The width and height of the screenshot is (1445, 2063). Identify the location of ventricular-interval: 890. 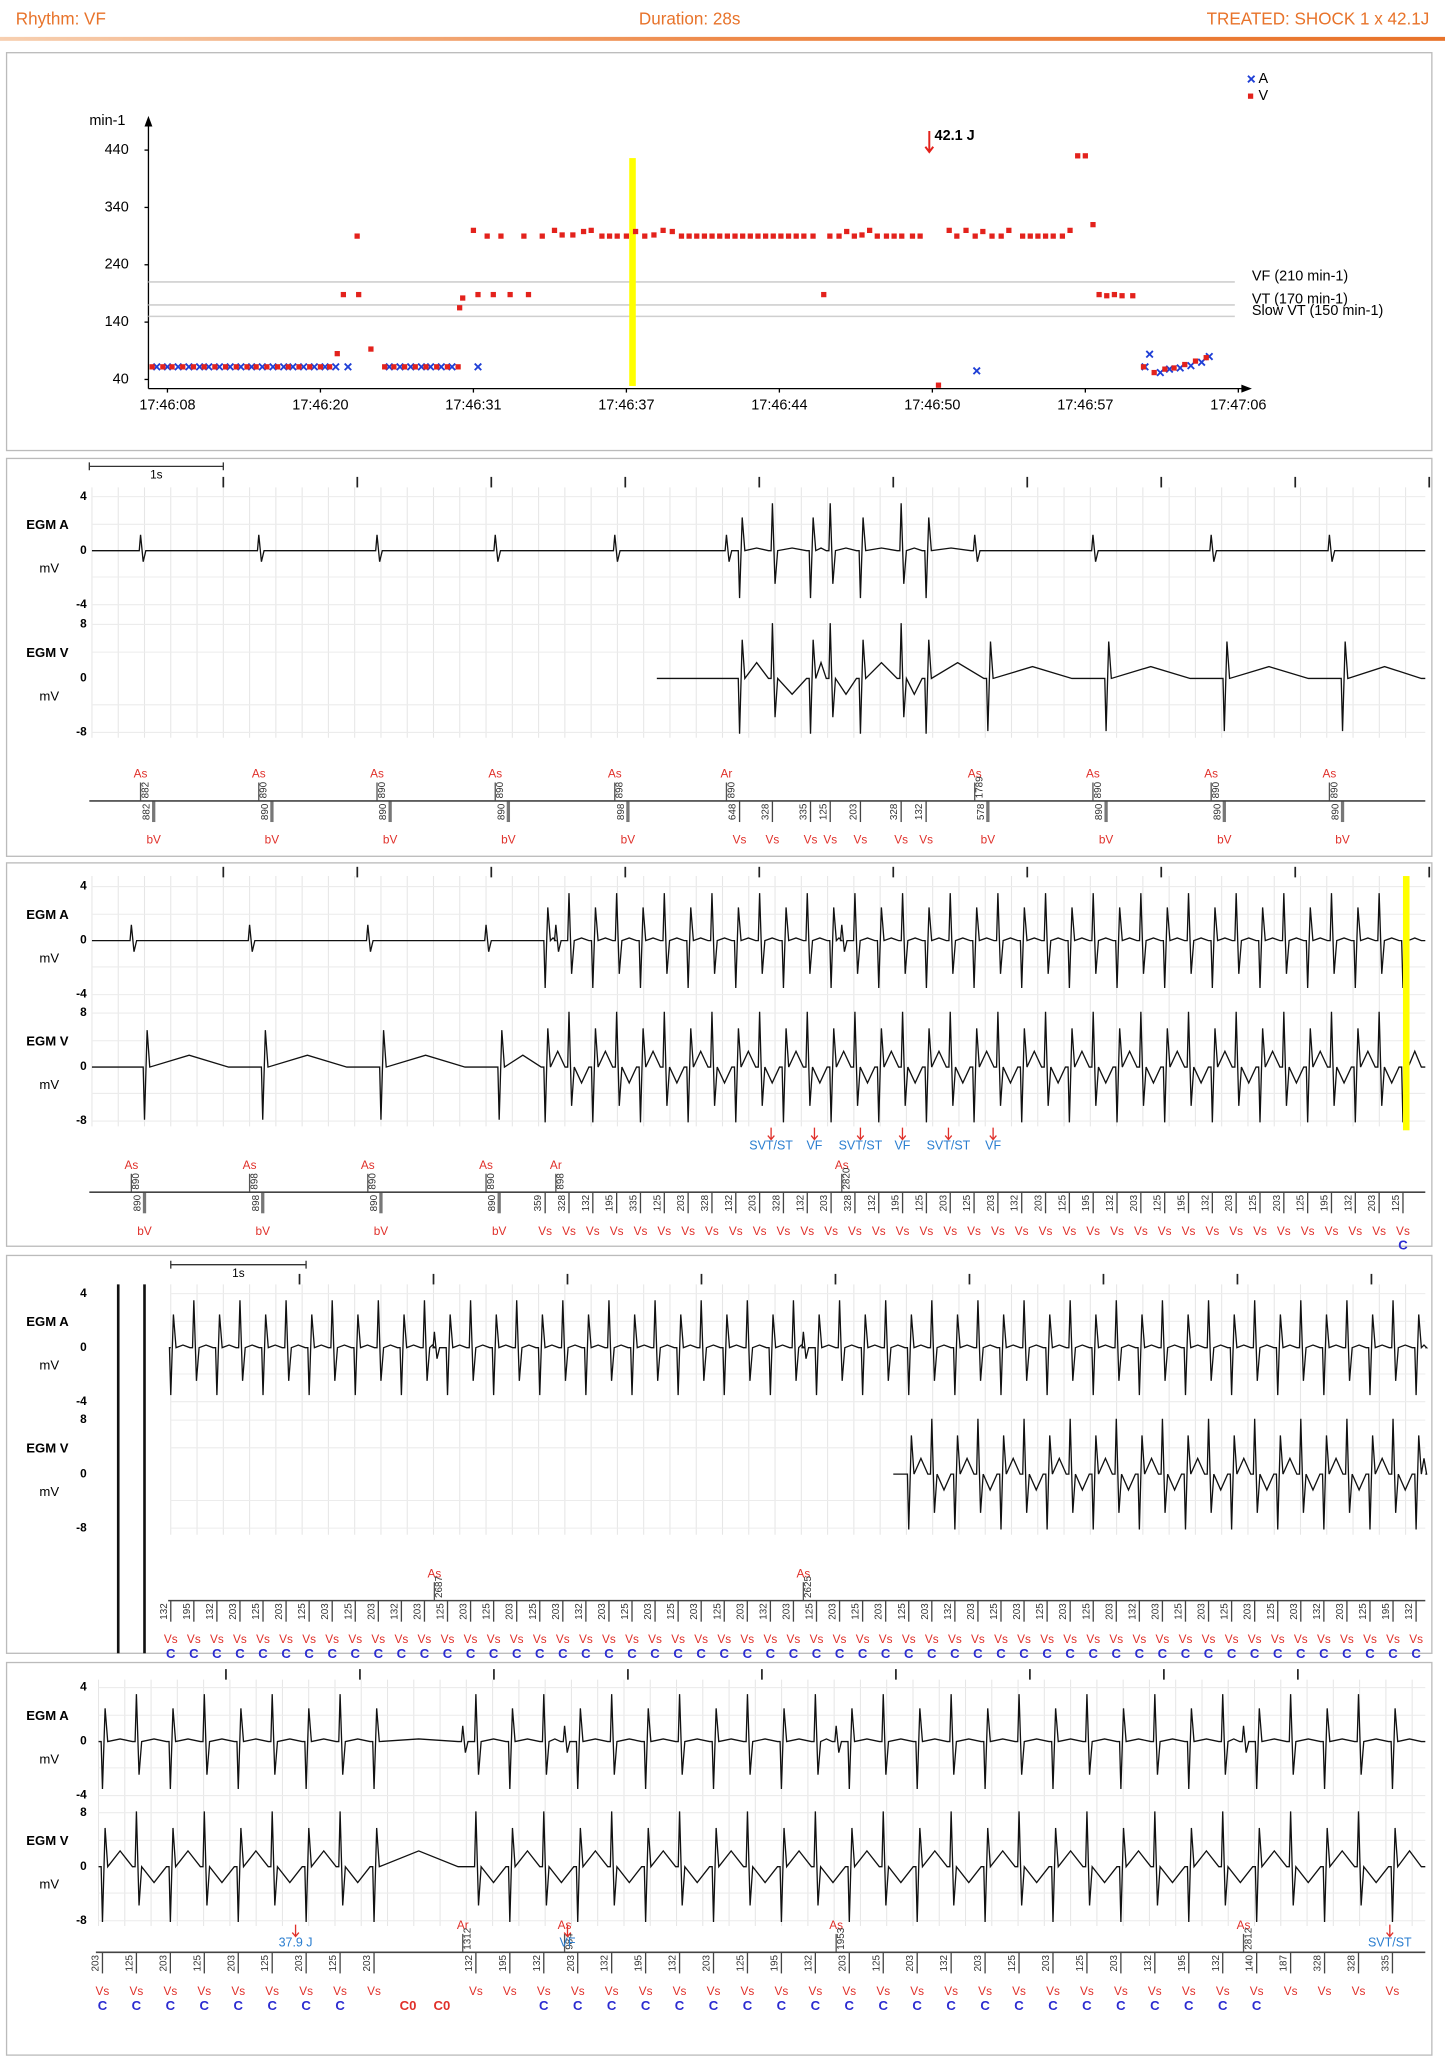
(1217, 811).